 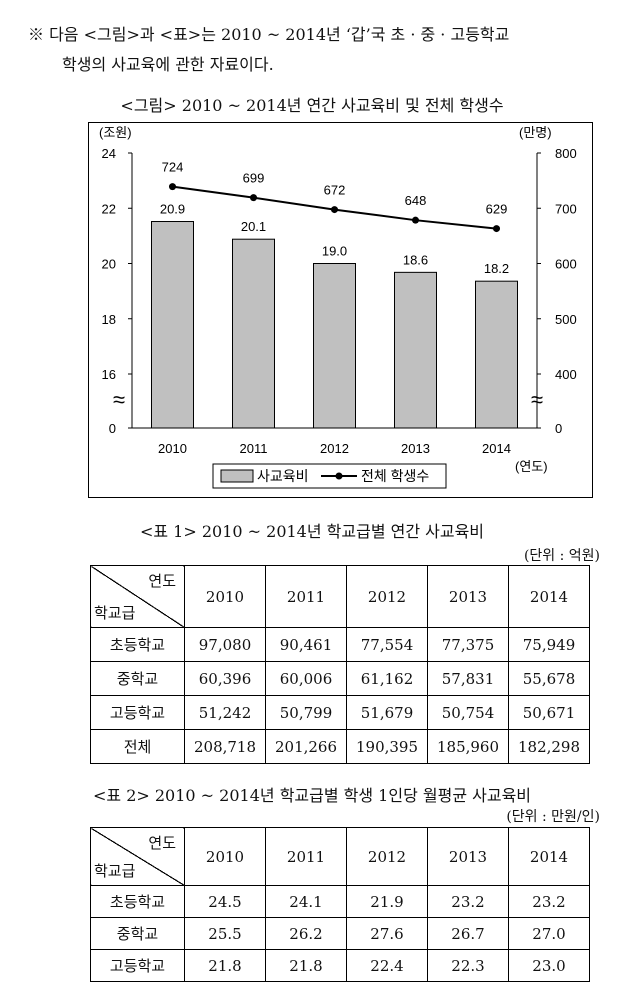 I want to click on right-axis-unit: (만명), so click(x=535, y=132).